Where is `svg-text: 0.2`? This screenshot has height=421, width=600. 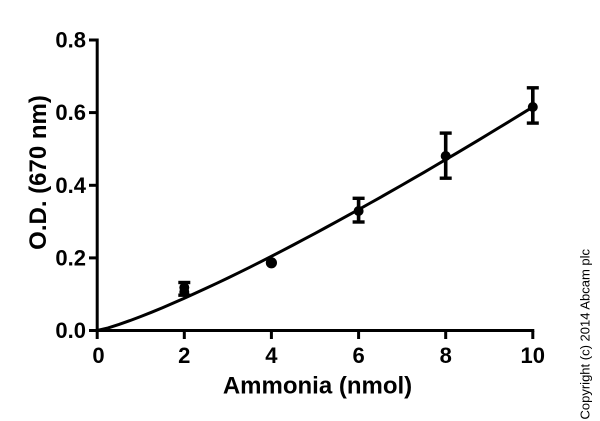 svg-text: 0.2 is located at coordinates (70, 257).